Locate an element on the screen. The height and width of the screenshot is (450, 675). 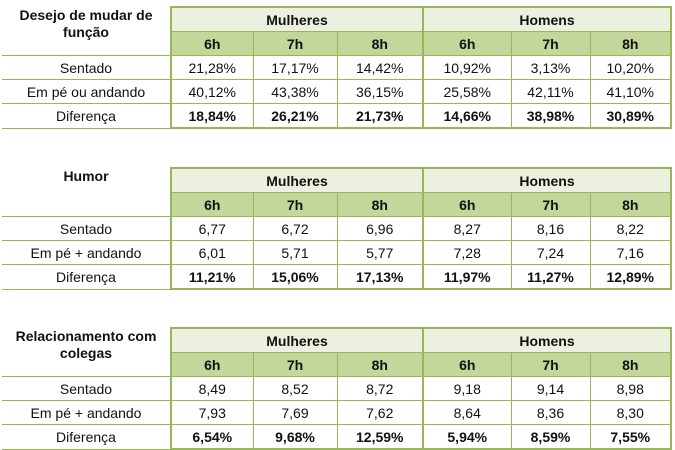
table-cell: 15,06% is located at coordinates (295, 277).